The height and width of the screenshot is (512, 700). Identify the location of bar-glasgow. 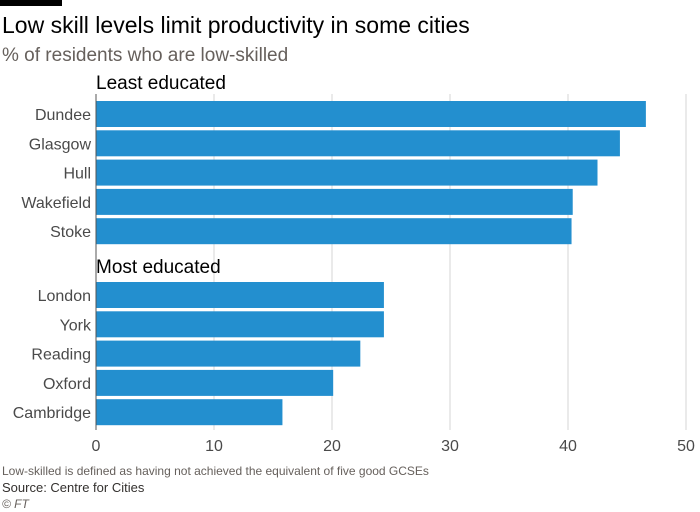
(358, 143).